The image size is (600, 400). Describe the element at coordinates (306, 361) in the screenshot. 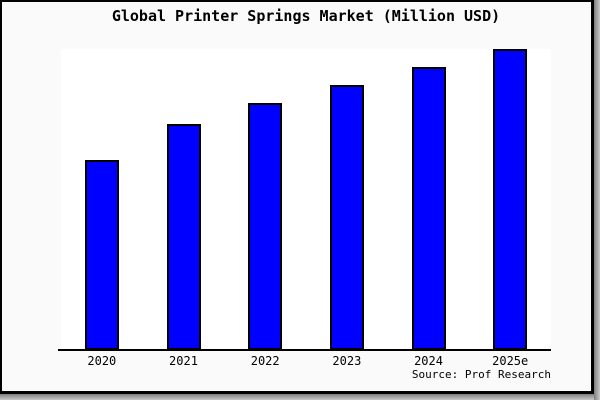

I see `x-axis-labels: 2020 2021 2022 2023 2024 2025e` at that location.